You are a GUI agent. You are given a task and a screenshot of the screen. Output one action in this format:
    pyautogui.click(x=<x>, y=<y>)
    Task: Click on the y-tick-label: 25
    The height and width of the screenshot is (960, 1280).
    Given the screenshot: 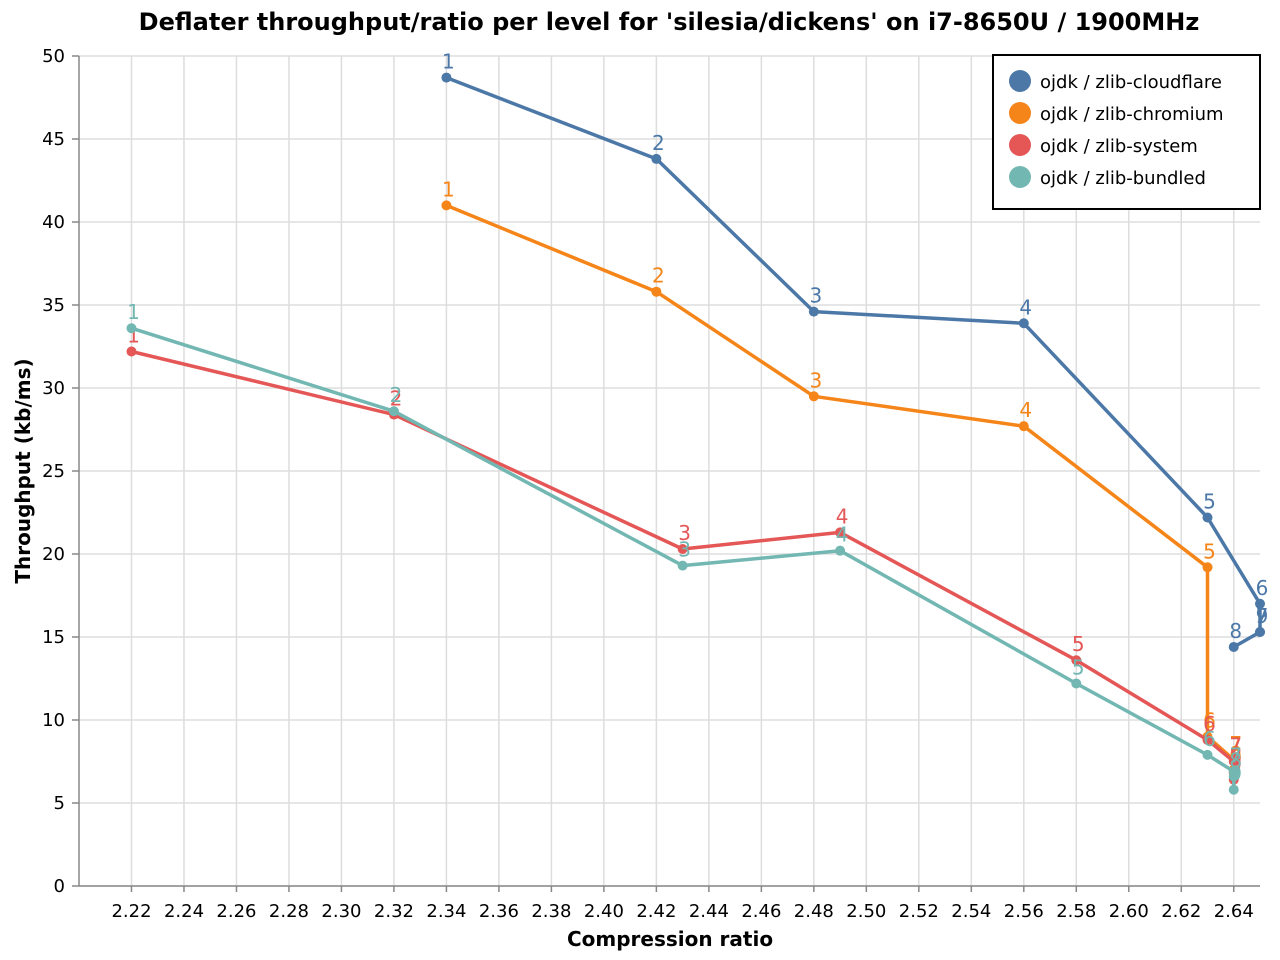 What is the action you would take?
    pyautogui.click(x=53, y=471)
    